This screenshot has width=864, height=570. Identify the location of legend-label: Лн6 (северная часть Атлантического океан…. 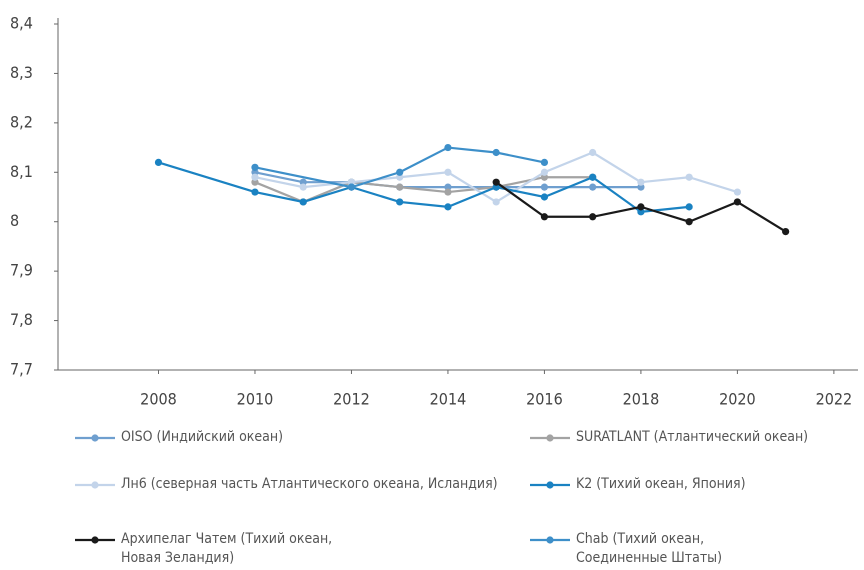
(309, 484).